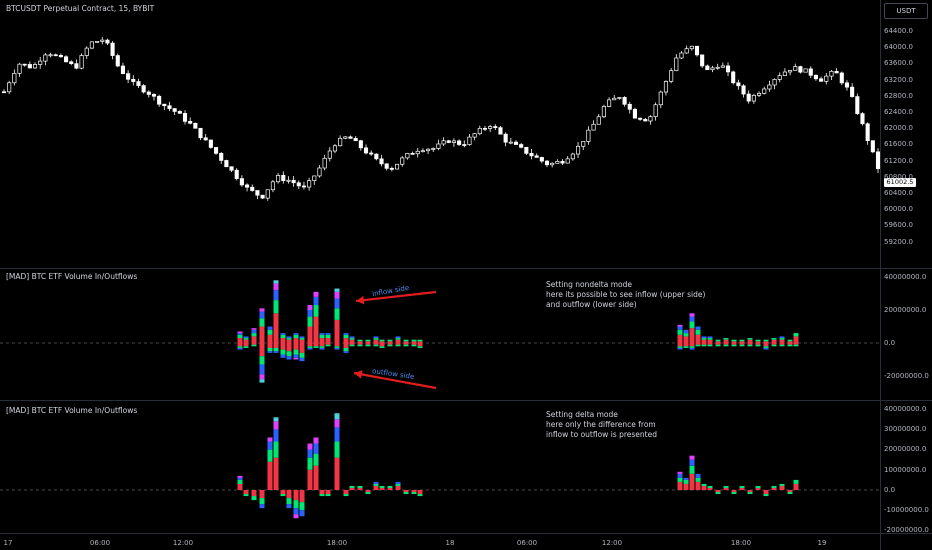  What do you see at coordinates (905, 469) in the screenshot?
I see `pane3-tick-label: 10000000.0` at bounding box center [905, 469].